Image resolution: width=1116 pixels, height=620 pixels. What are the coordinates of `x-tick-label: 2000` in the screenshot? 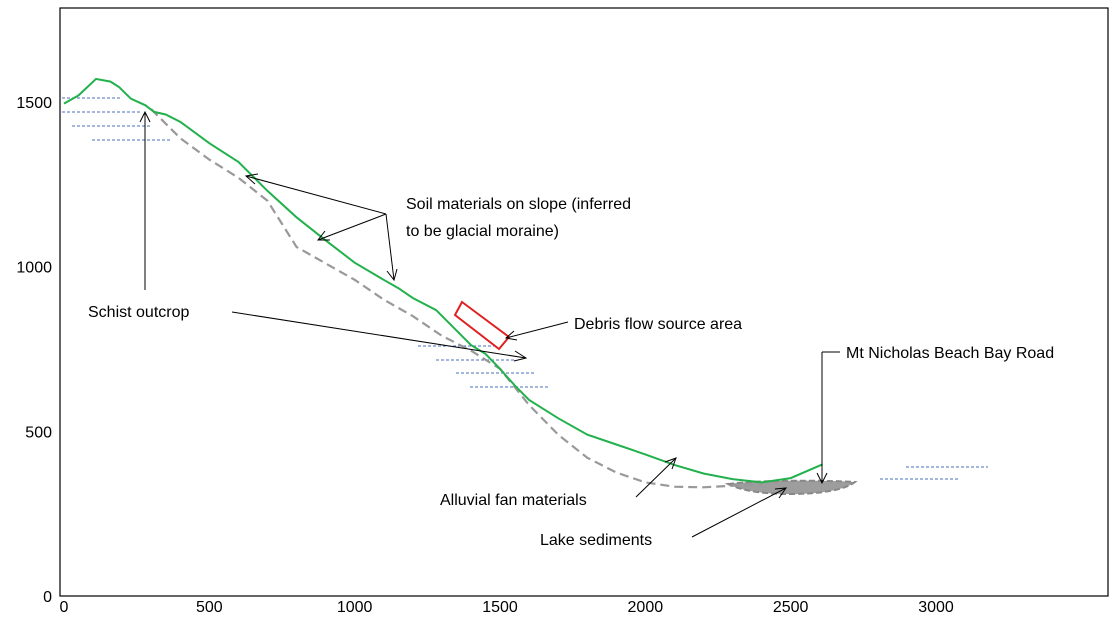 It's located at (646, 607).